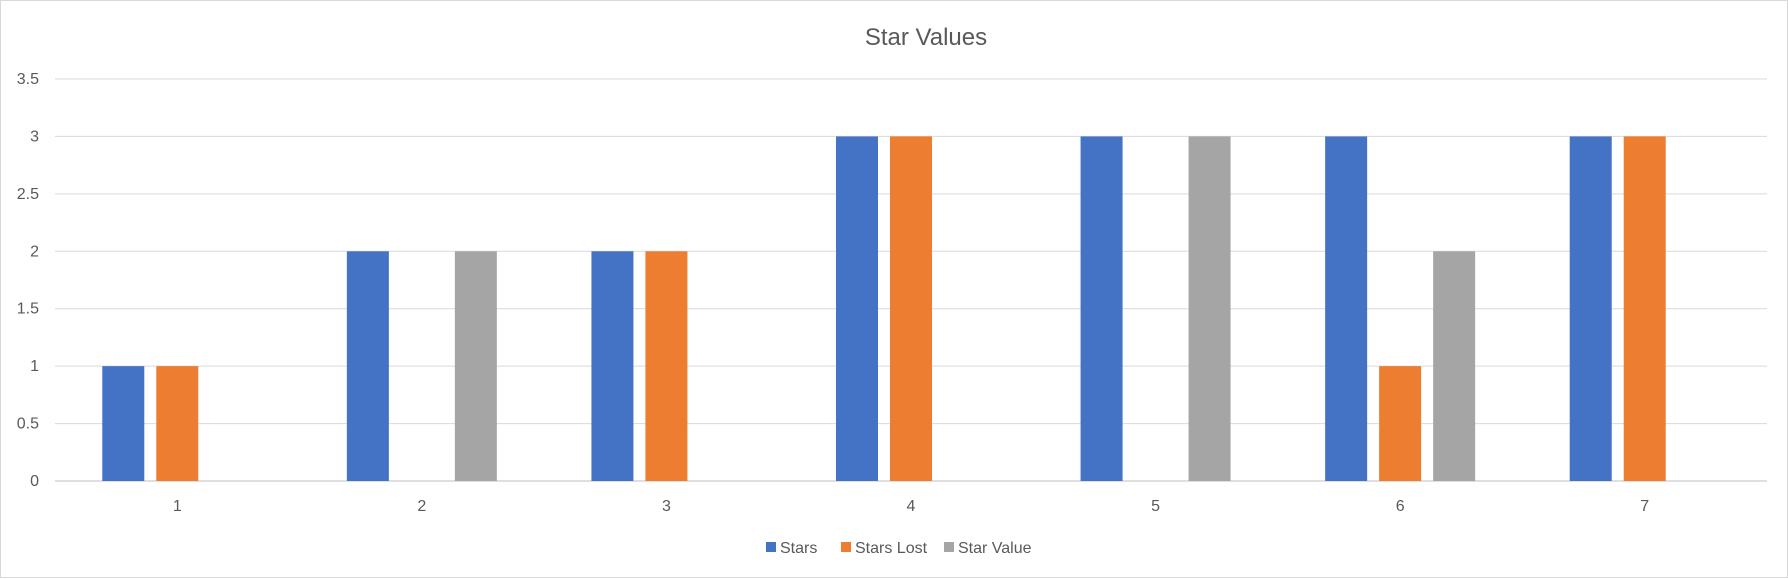 The height and width of the screenshot is (579, 1788). Describe the element at coordinates (666, 506) in the screenshot. I see `x-tick-label: 3` at that location.